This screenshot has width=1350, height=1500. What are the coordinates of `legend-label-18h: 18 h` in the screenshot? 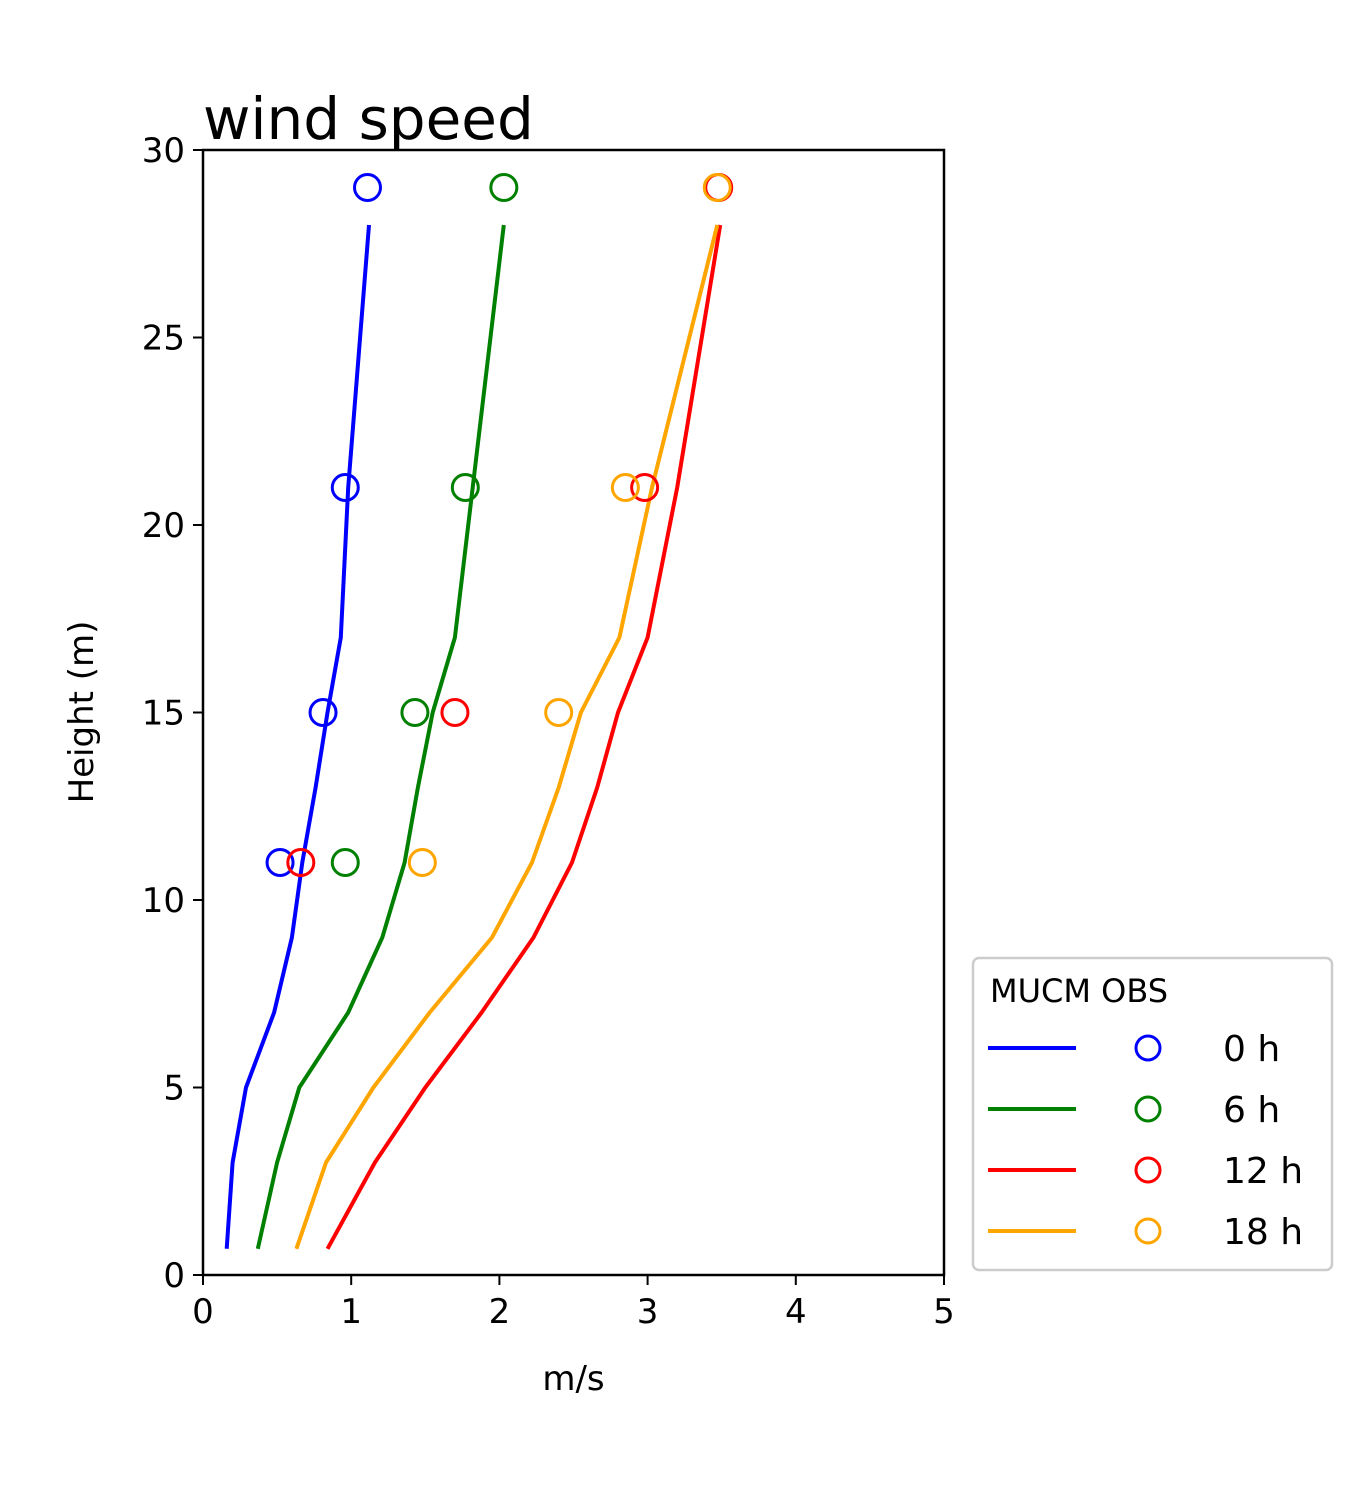 It's located at (1263, 1232).